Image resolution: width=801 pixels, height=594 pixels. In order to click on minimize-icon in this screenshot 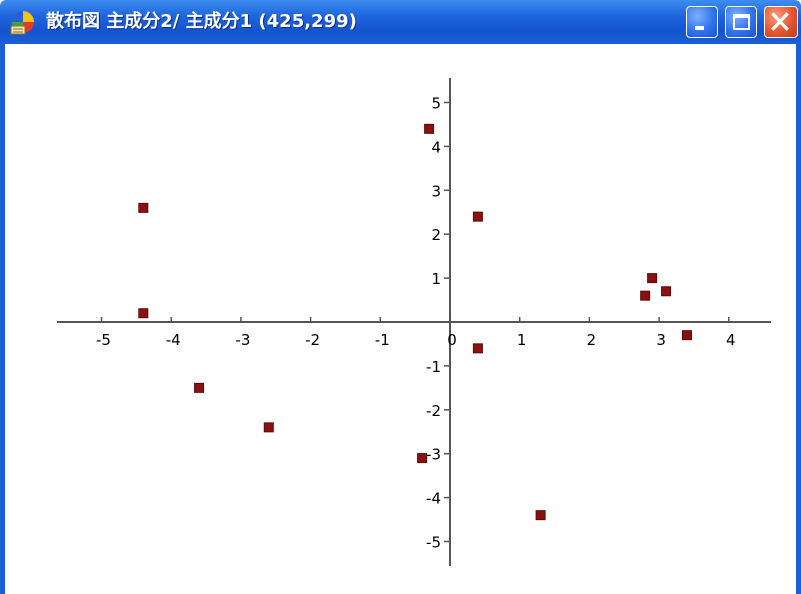, I will do `click(699, 28)`.